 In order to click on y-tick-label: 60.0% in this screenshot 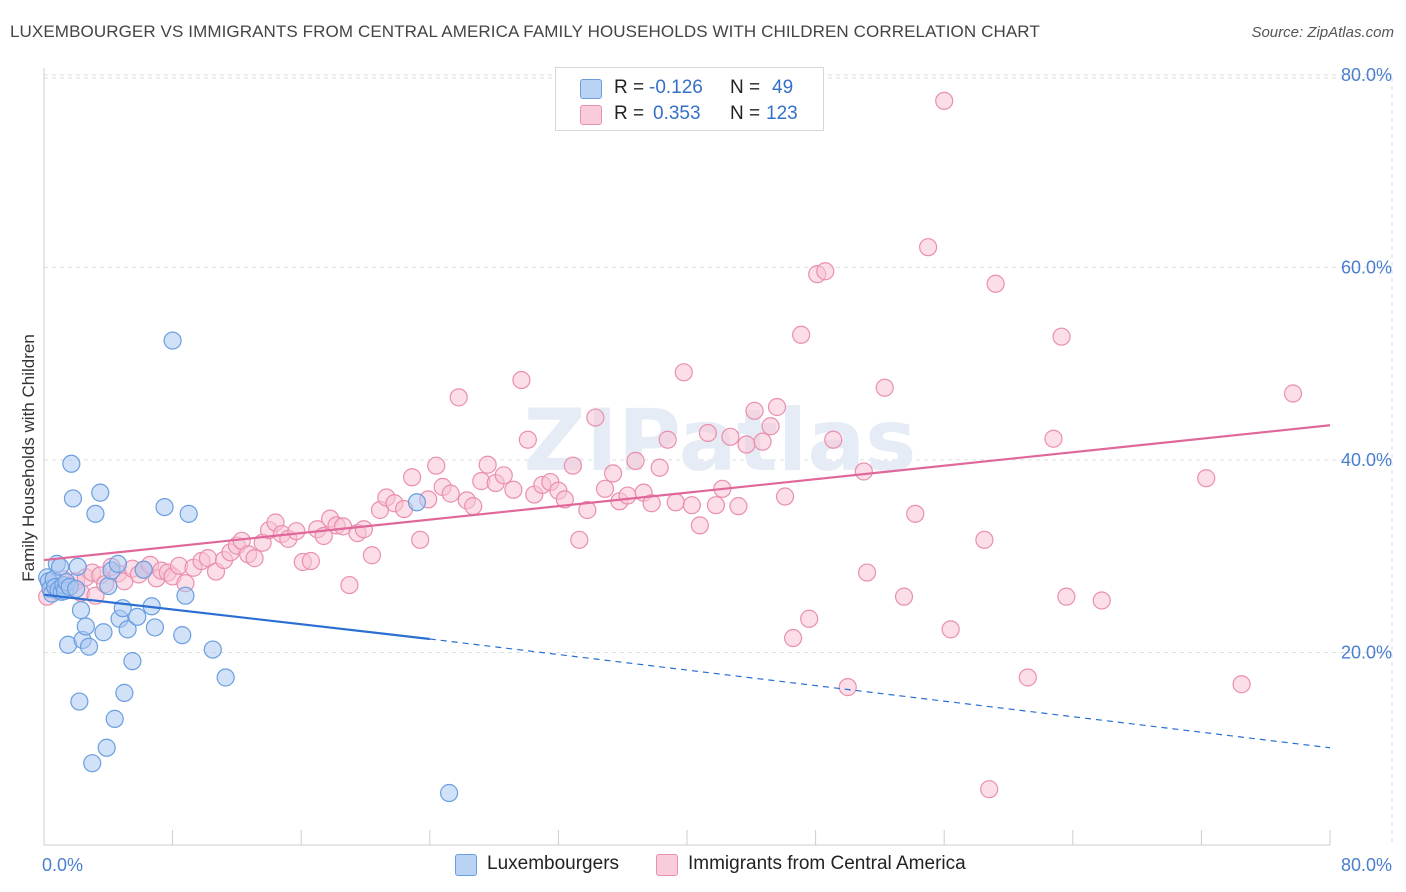, I will do `click(1366, 267)`.